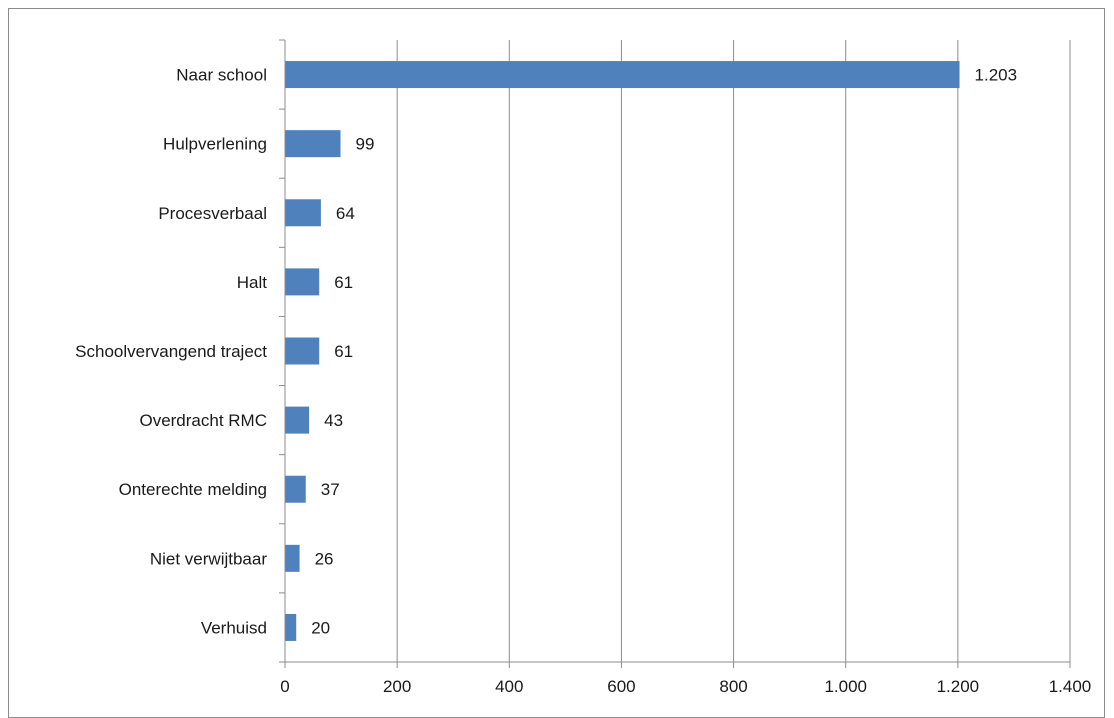 The image size is (1114, 718). Describe the element at coordinates (621, 686) in the screenshot. I see `x-tick-label: 600` at that location.